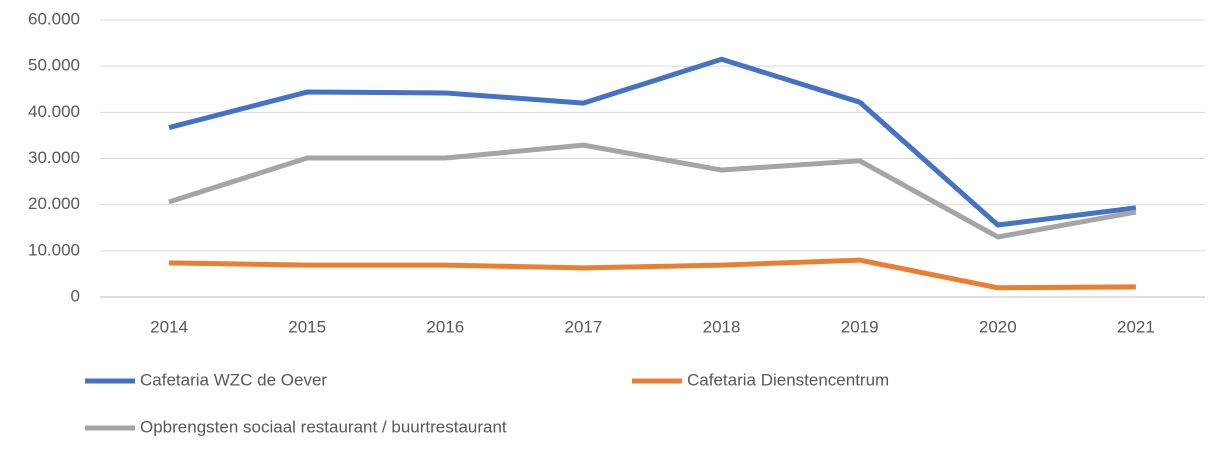 The image size is (1218, 462). I want to click on x-tick-label: 2019, so click(860, 326).